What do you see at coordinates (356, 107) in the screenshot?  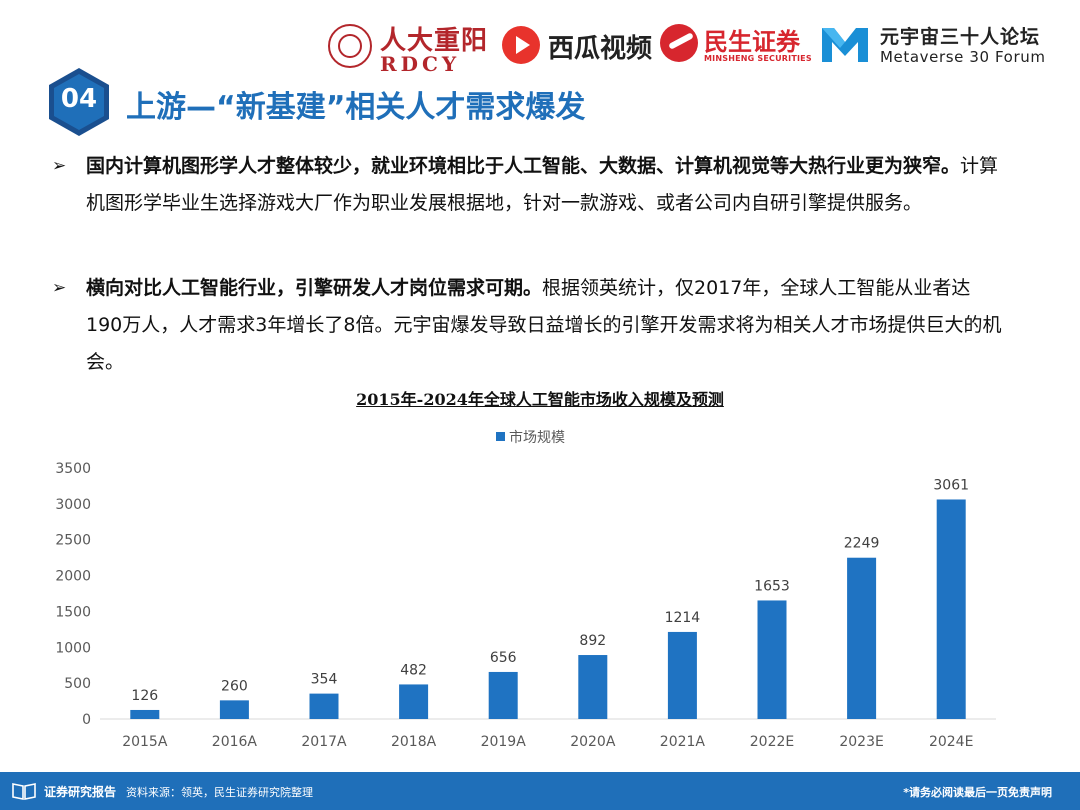 I see `page-title: 上游—“新基建”相关人才需求爆发` at bounding box center [356, 107].